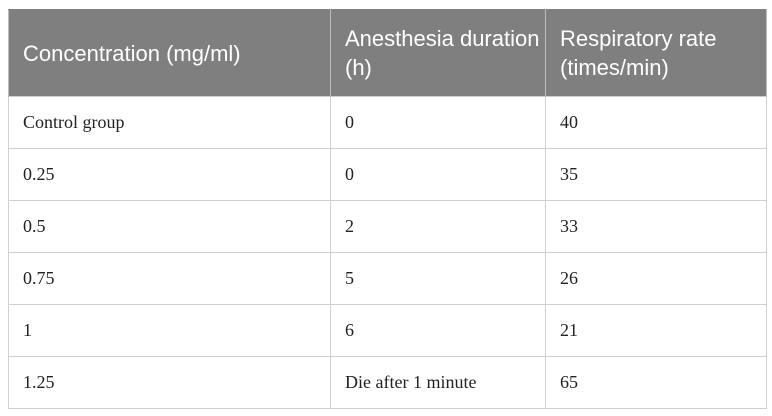 The height and width of the screenshot is (416, 772). I want to click on cell-concentration: Control group, so click(169, 122).